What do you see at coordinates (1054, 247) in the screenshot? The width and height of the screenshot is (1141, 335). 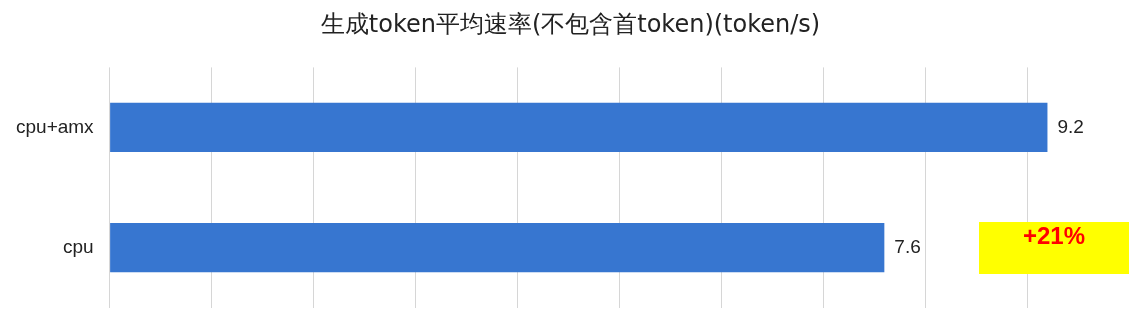 I see `note-box: +21%` at bounding box center [1054, 247].